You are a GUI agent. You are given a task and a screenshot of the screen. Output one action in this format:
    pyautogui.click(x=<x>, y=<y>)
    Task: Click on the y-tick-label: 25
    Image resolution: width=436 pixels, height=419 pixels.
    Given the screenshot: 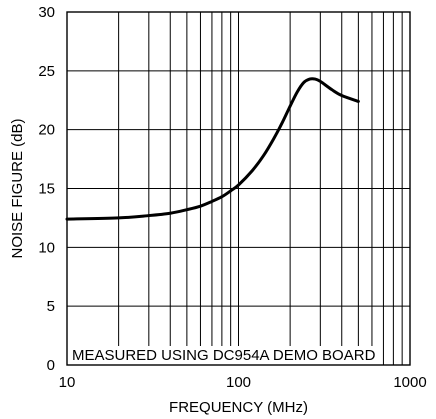 What is the action you would take?
    pyautogui.click(x=46, y=71)
    